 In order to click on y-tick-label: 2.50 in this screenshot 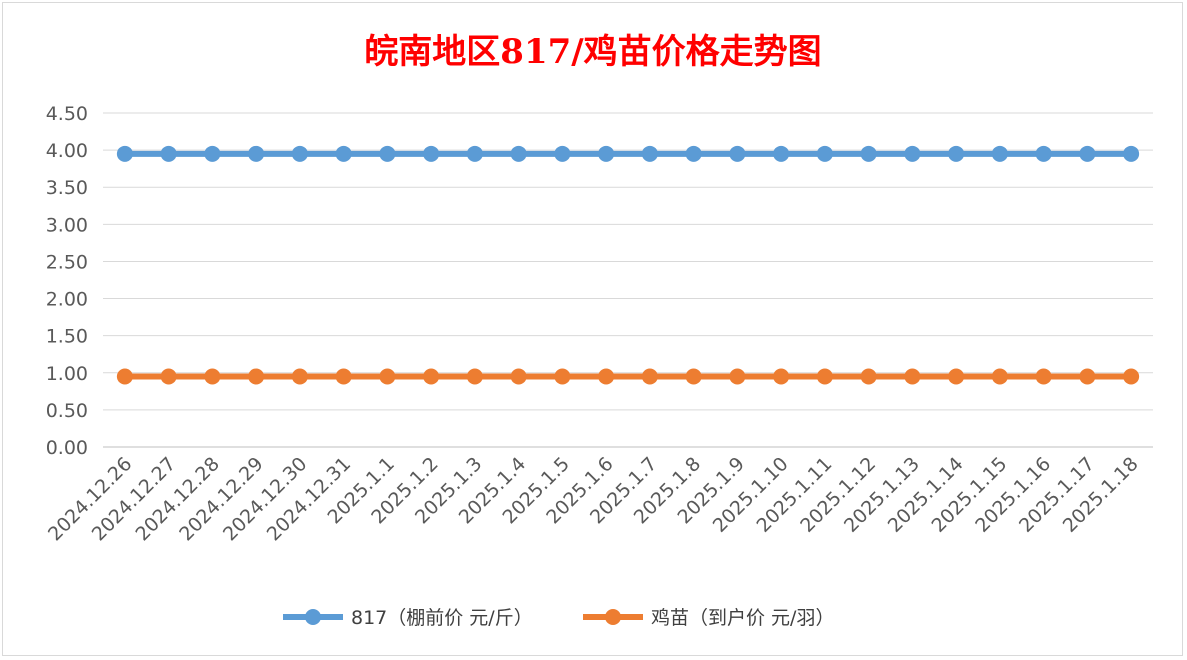, I will do `click(67, 262)`.